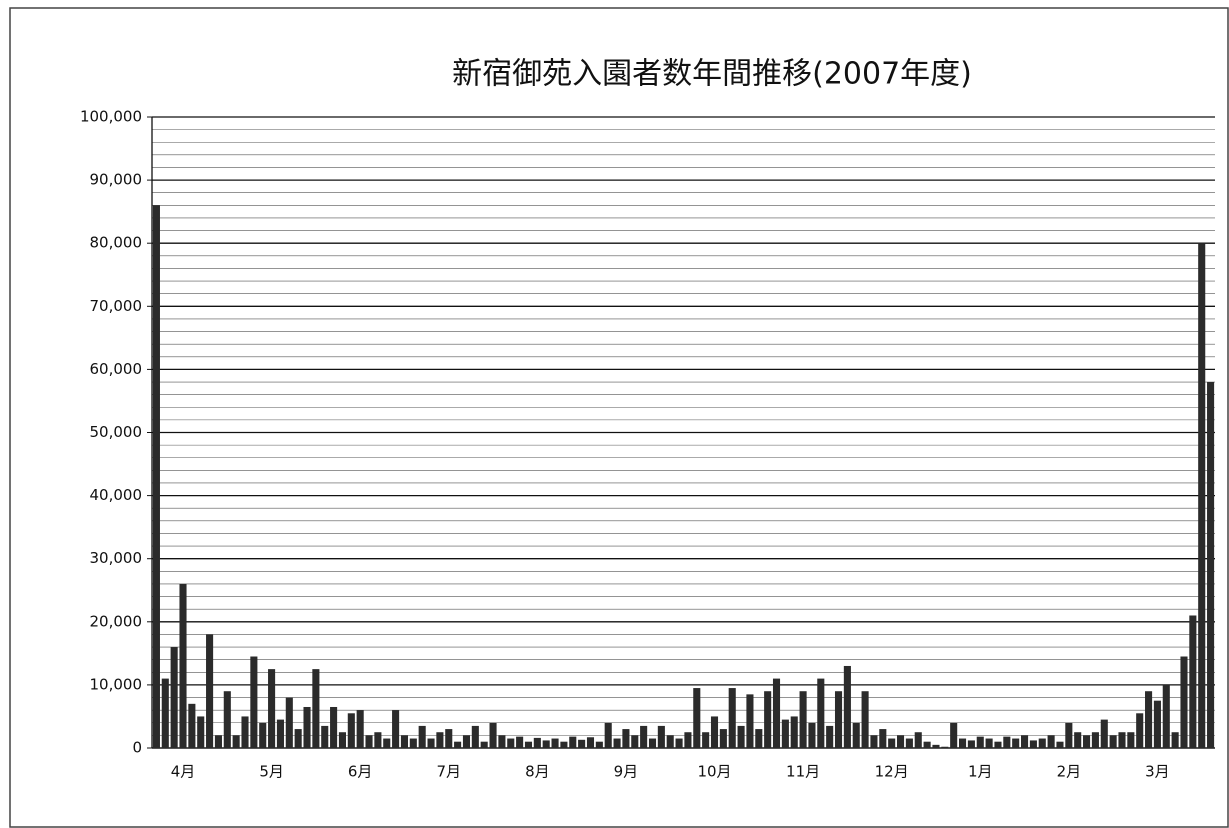 The width and height of the screenshot is (1229, 828). I want to click on x-tick-label: 3月, so click(1157, 772).